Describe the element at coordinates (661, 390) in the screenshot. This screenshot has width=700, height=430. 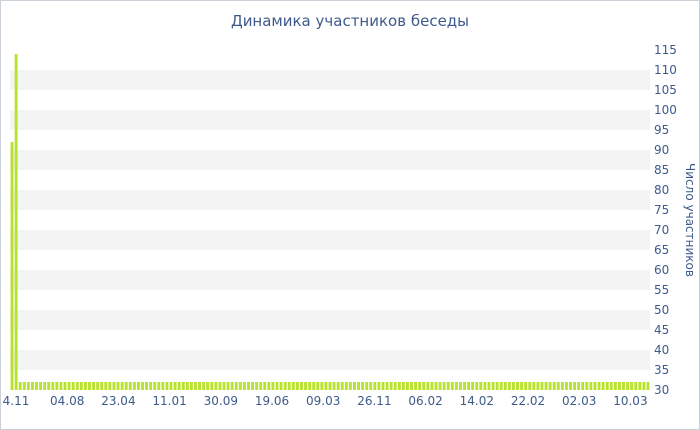
I see `y-tick-label: 30` at that location.